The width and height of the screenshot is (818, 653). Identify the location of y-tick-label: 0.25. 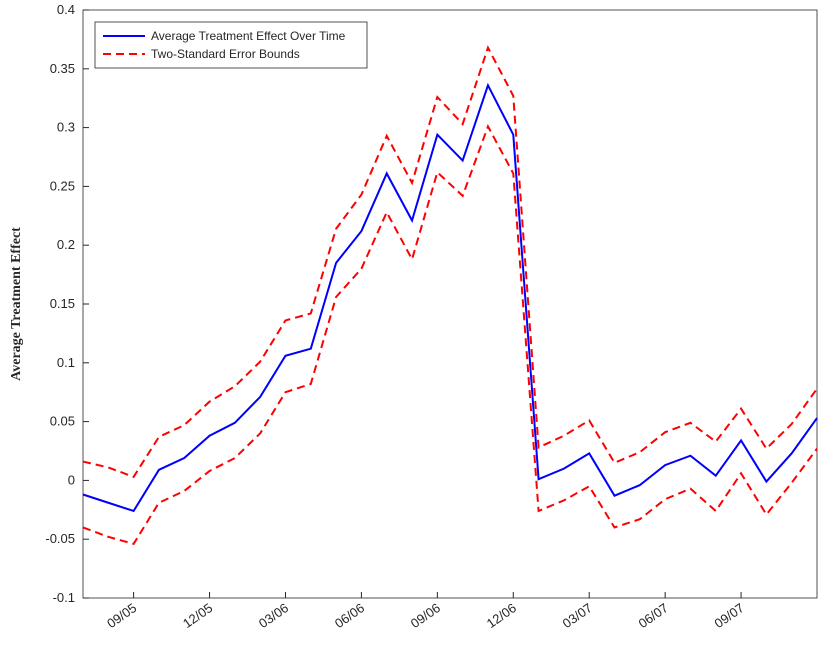
(62, 185).